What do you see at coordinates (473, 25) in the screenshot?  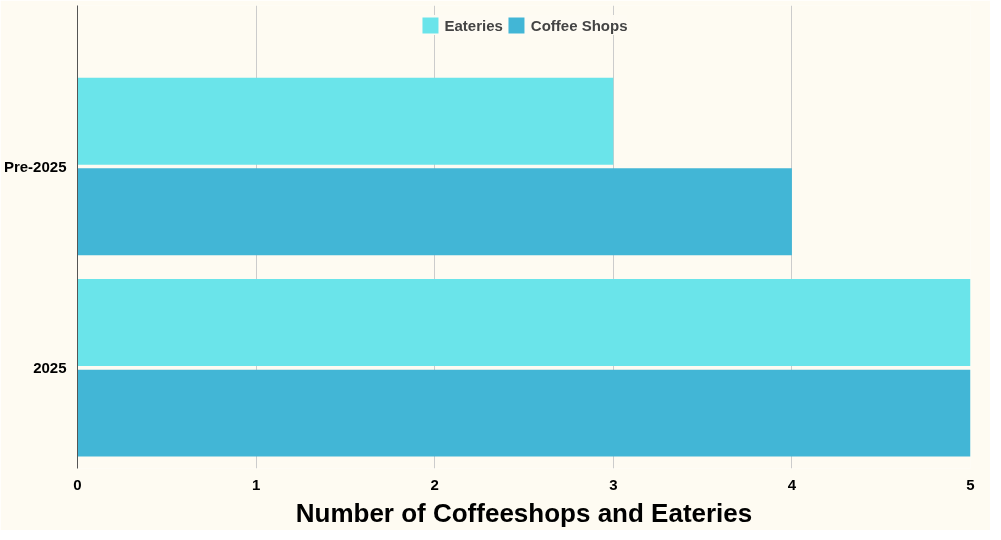 I see `legend-label: Eateries` at bounding box center [473, 25].